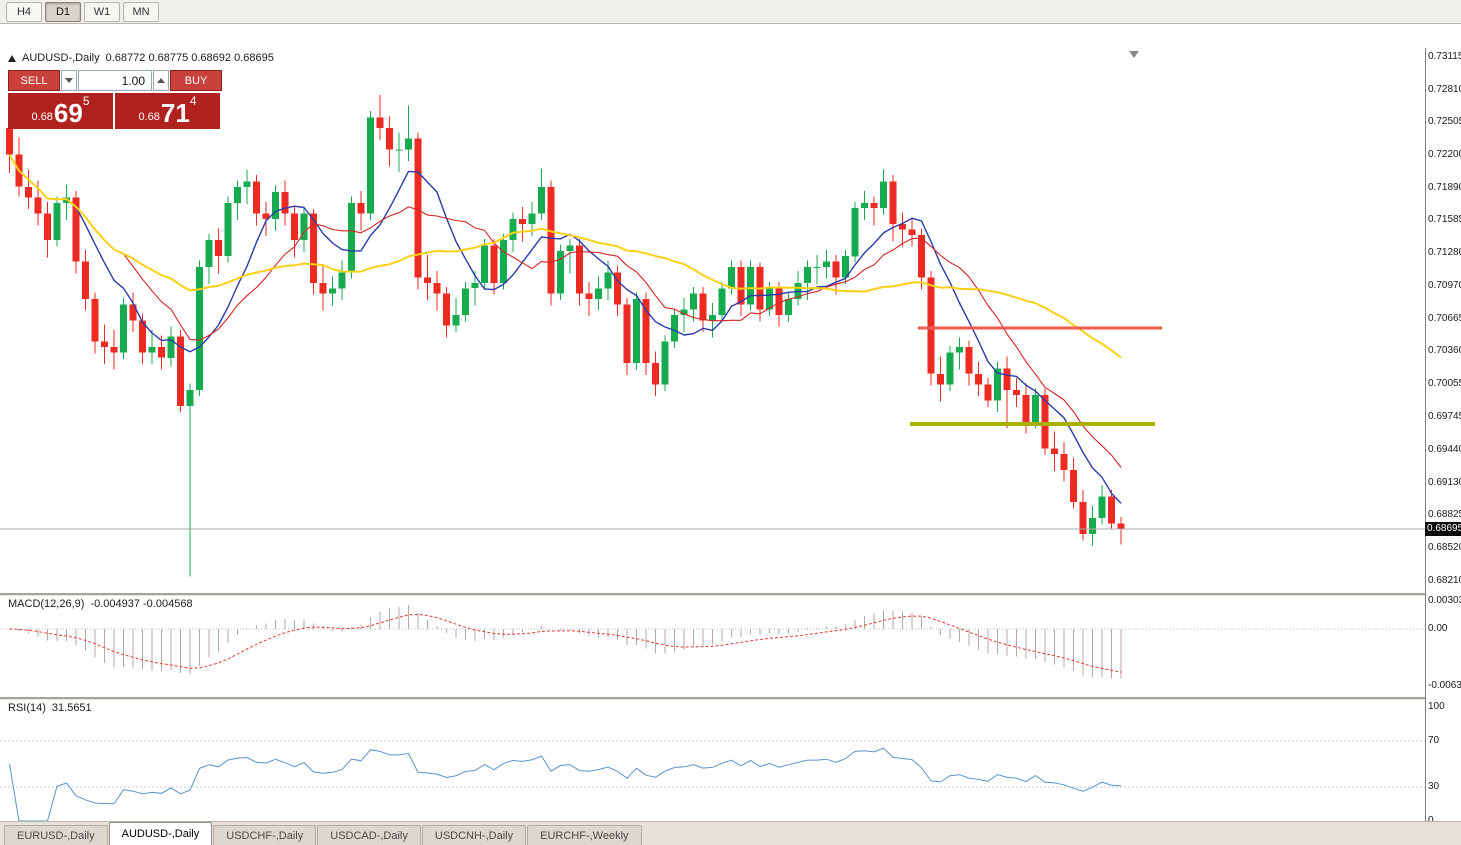 This screenshot has width=1461, height=845. Describe the element at coordinates (175, 113) in the screenshot. I see `buy-price-big-digits: 71` at that location.